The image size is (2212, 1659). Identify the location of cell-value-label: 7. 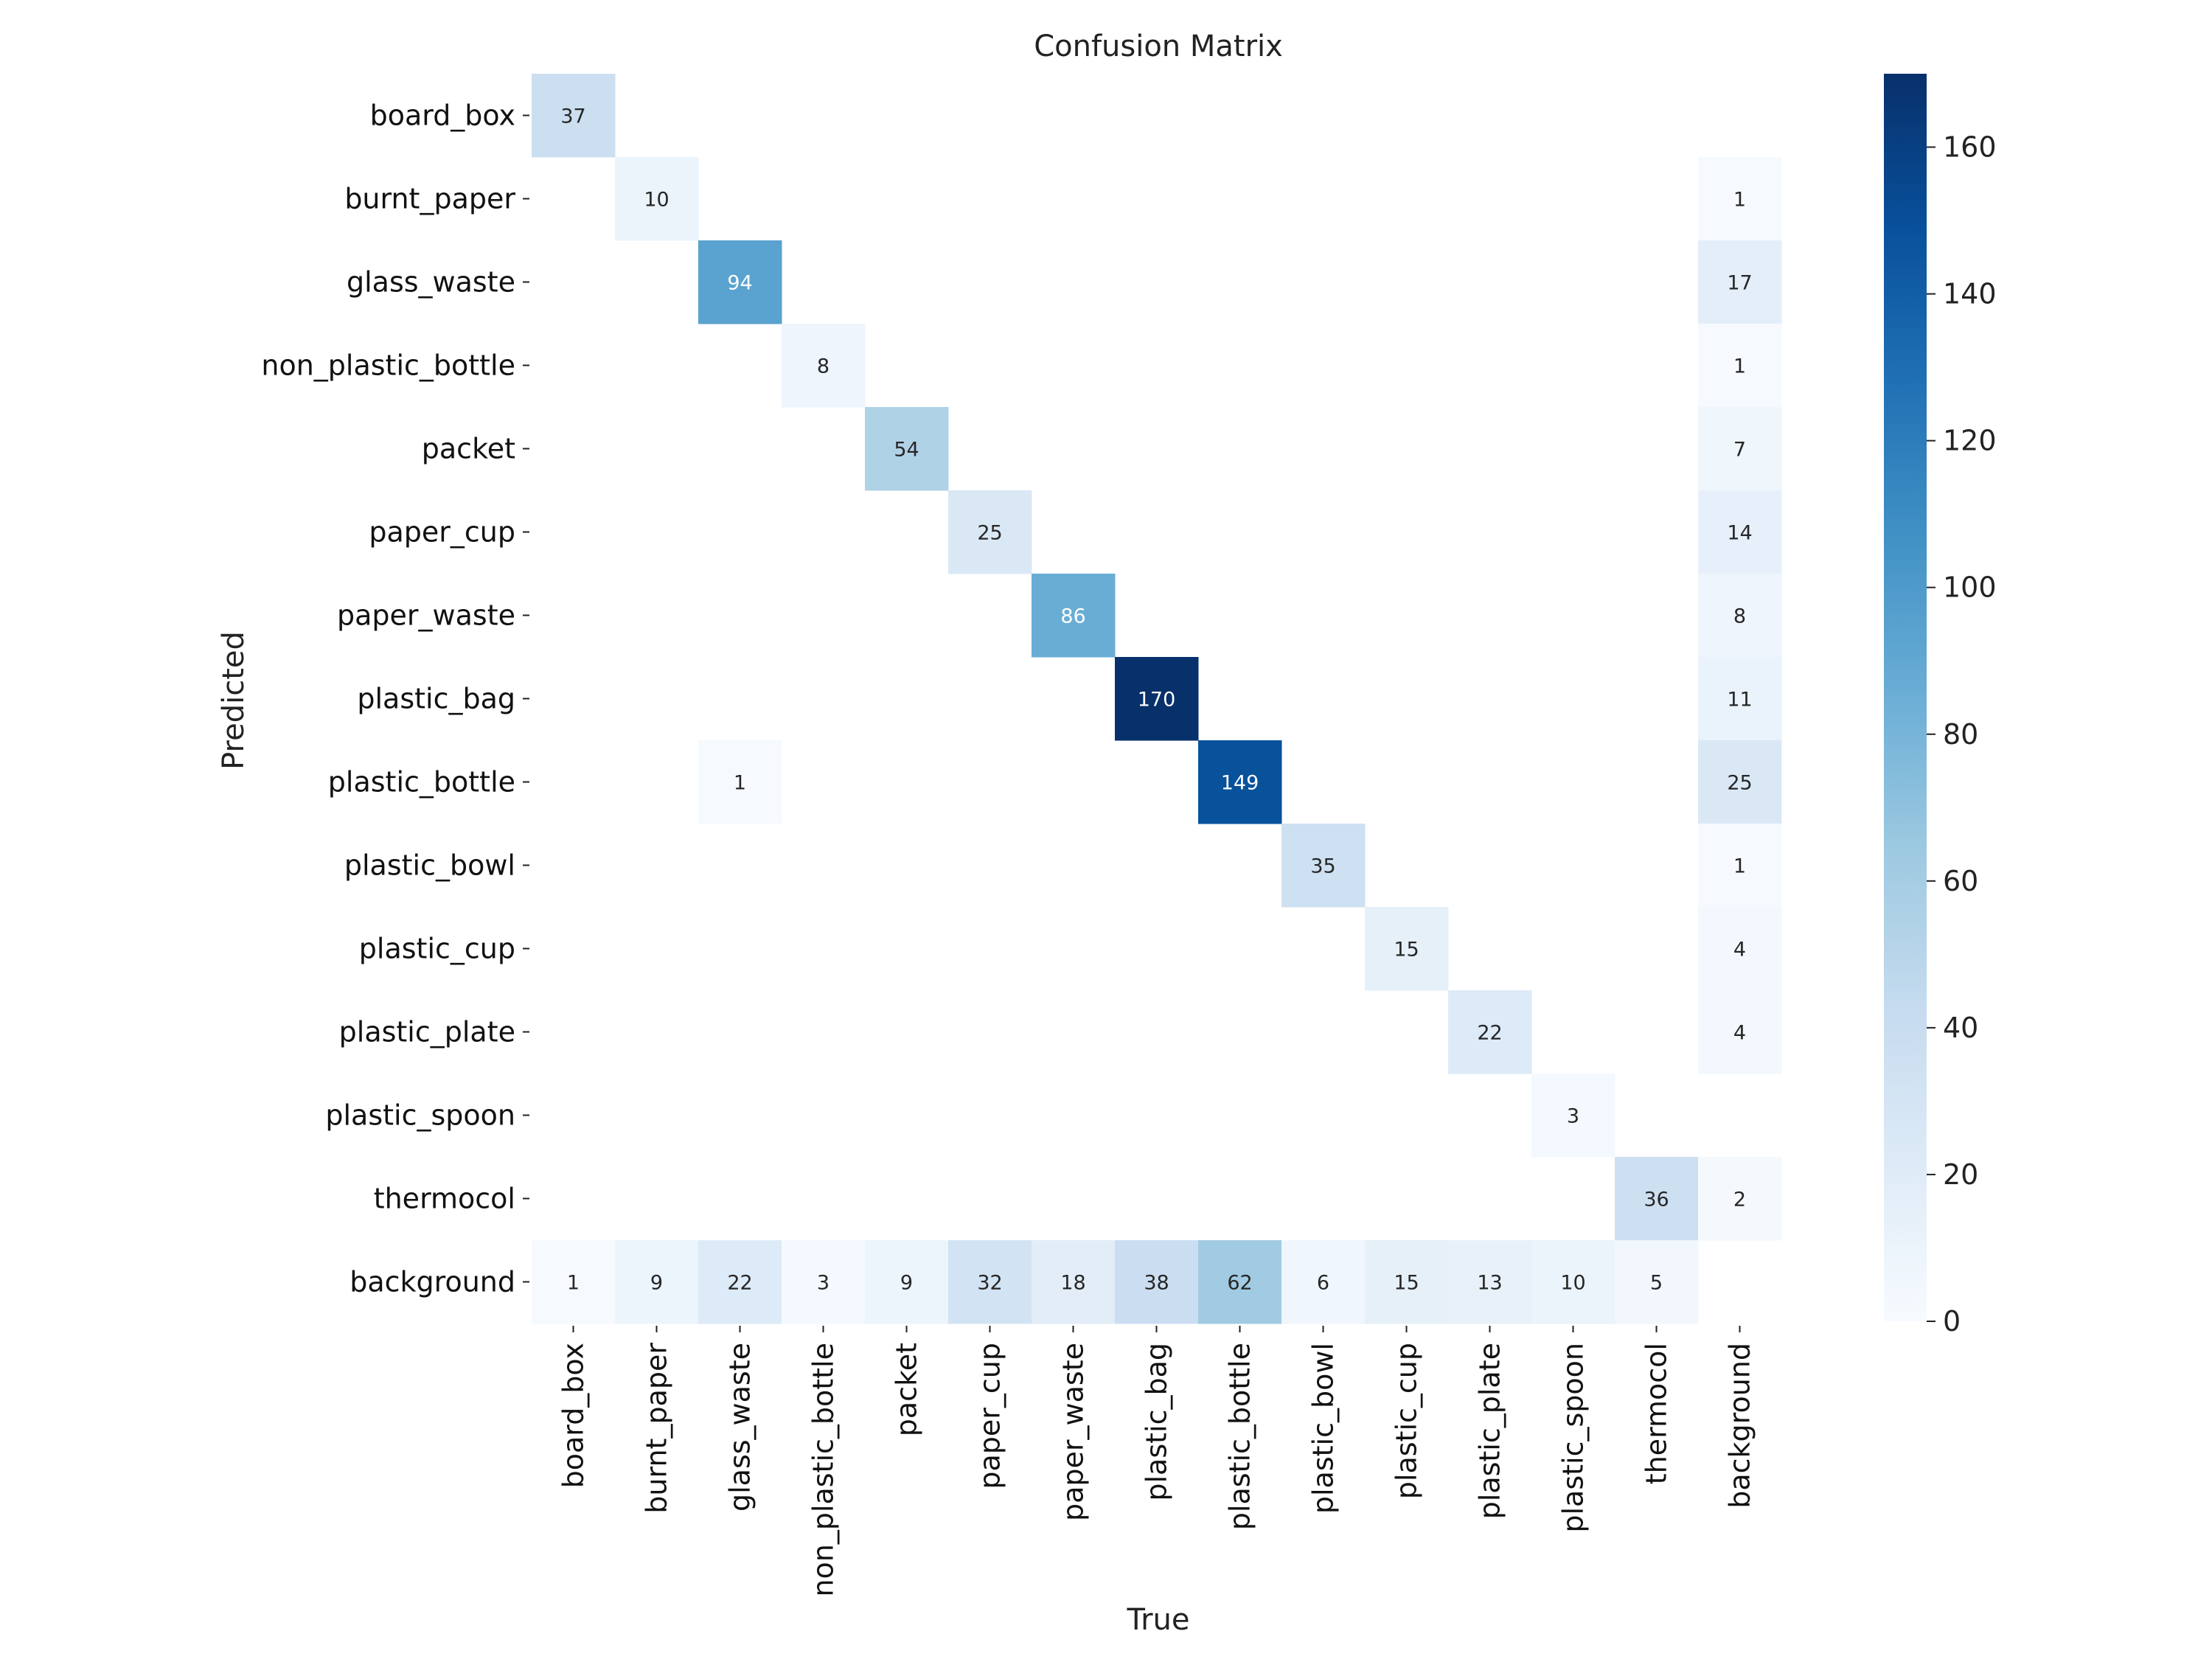
(1739, 450).